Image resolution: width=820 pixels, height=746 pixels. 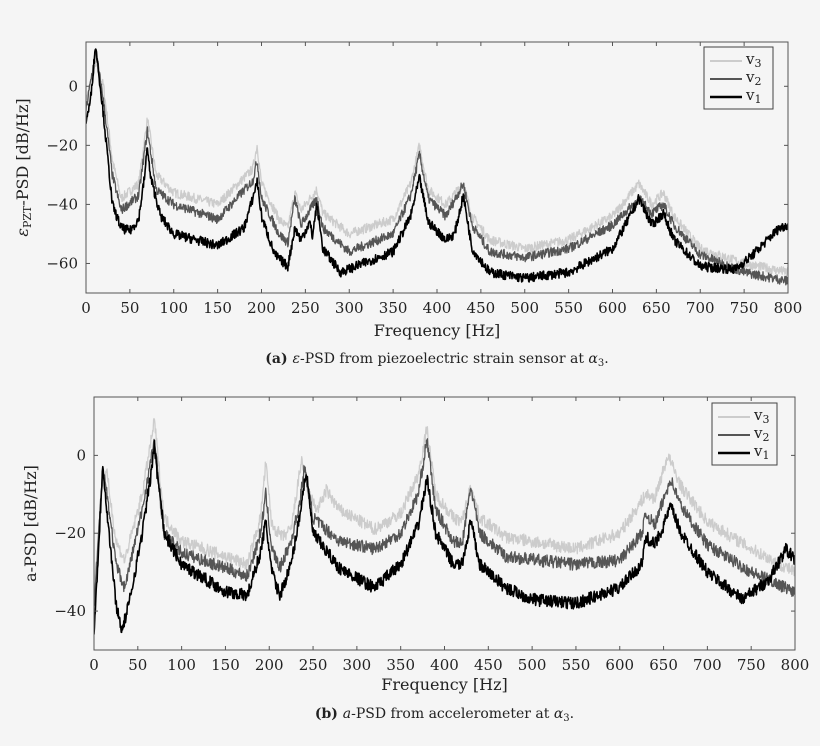 What do you see at coordinates (27, 216) in the screenshot?
I see `y-label-subscript: PZT` at bounding box center [27, 216].